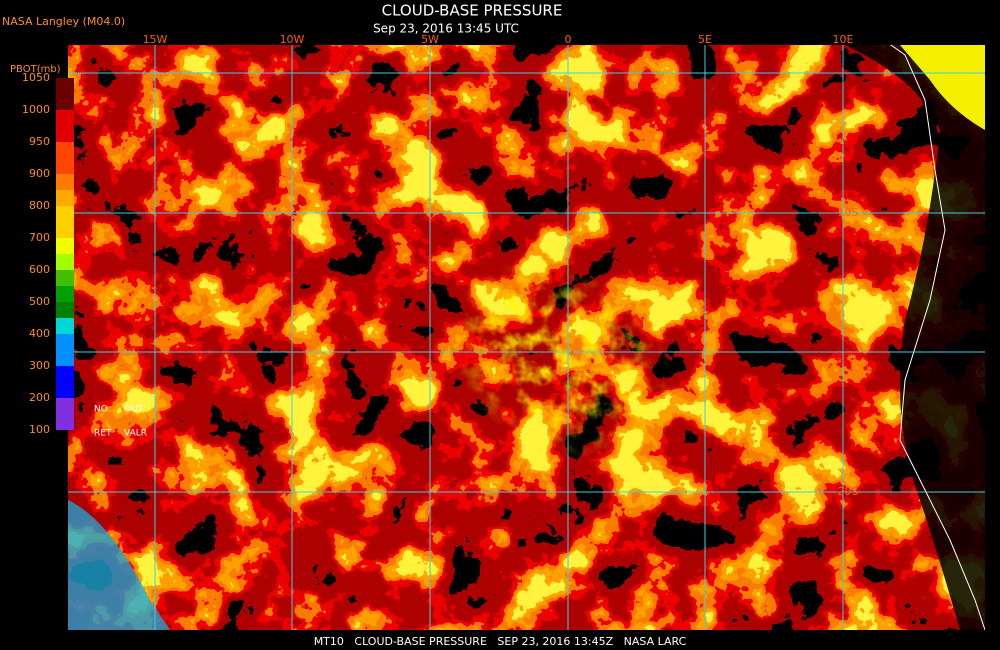 This screenshot has width=1000, height=650. What do you see at coordinates (63, 21) in the screenshot?
I see `source-label: NASA Langley (M04.0)` at bounding box center [63, 21].